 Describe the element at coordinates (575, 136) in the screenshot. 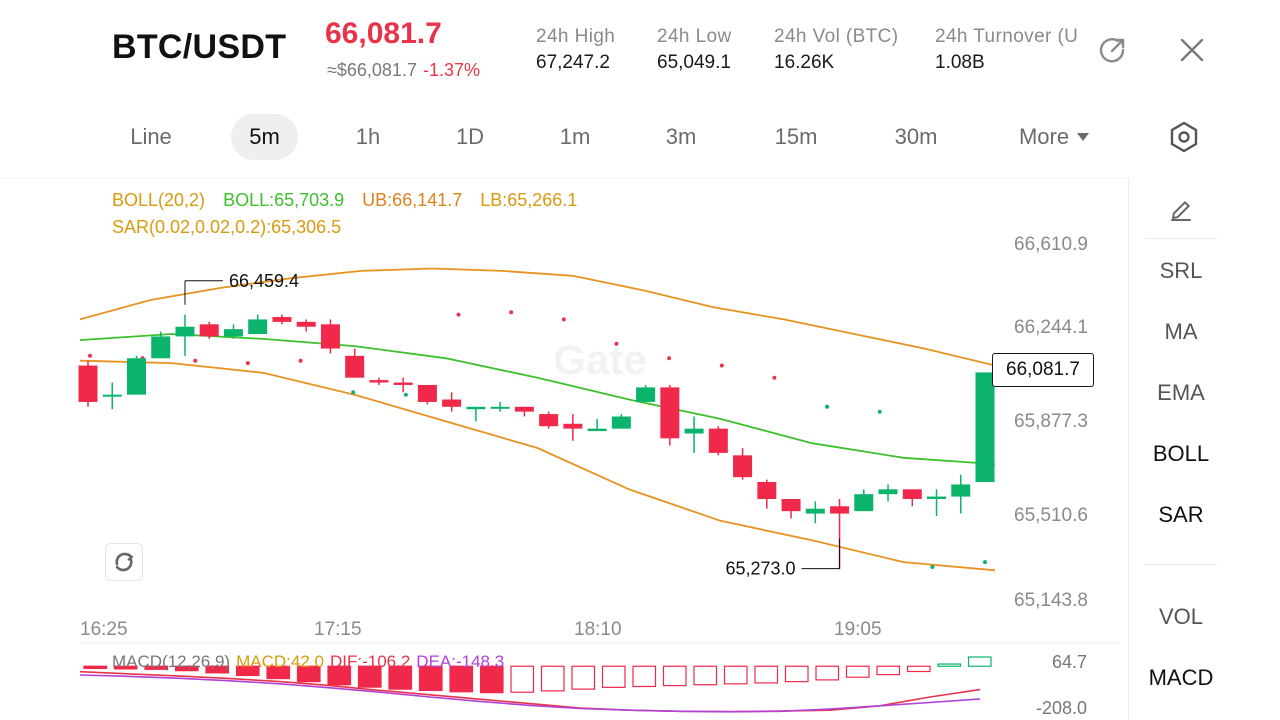

I see `tab-1m: 1m` at that location.